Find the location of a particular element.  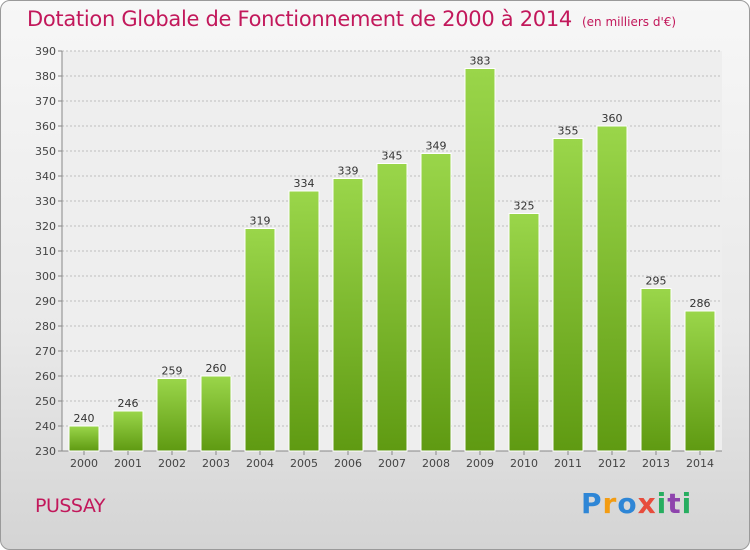

data-label: 339 is located at coordinates (348, 171).